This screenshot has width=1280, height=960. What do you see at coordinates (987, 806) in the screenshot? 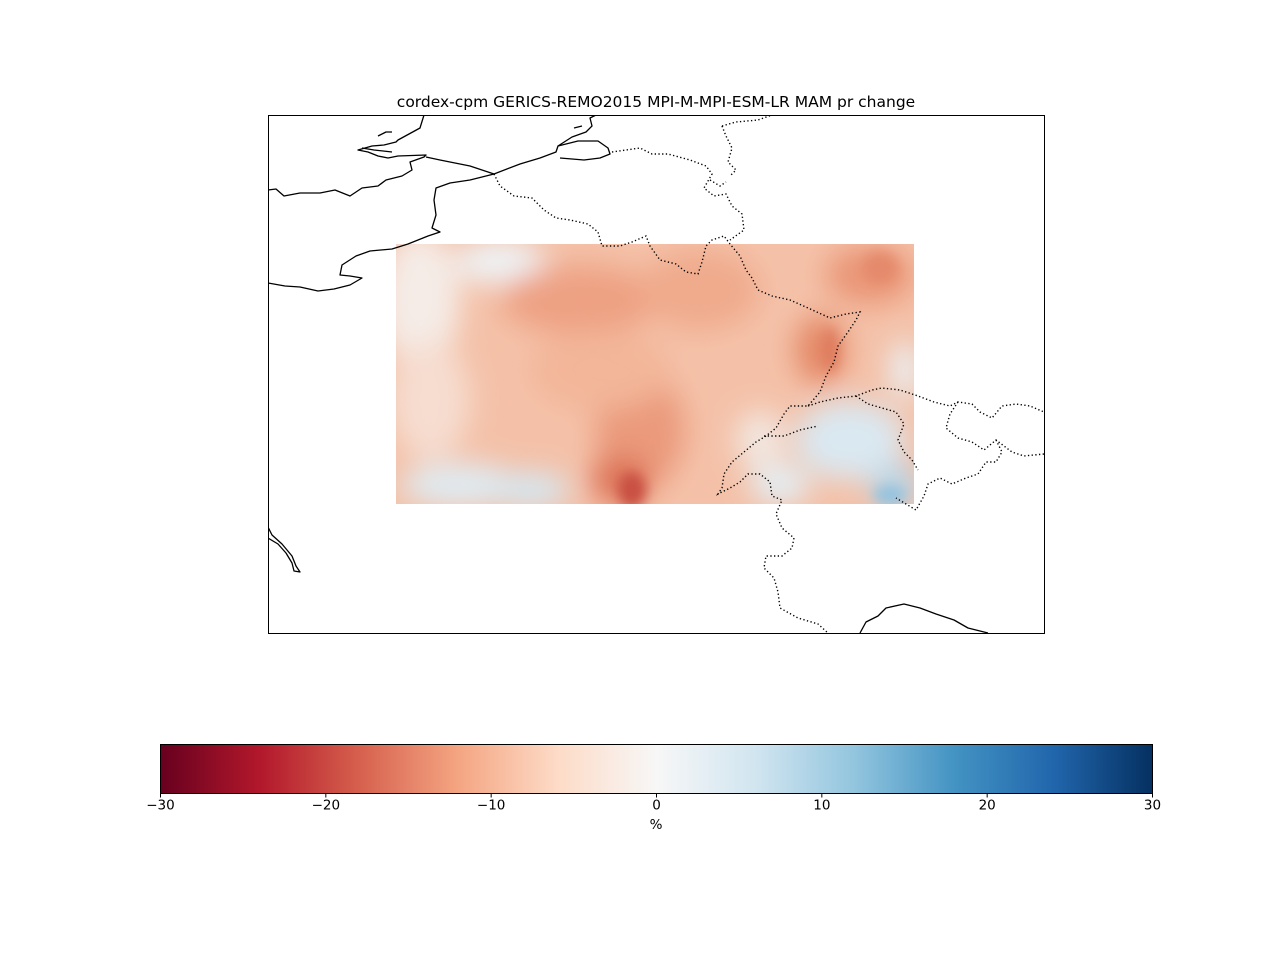
I see `colorbar-tick-label: 20` at bounding box center [987, 806].